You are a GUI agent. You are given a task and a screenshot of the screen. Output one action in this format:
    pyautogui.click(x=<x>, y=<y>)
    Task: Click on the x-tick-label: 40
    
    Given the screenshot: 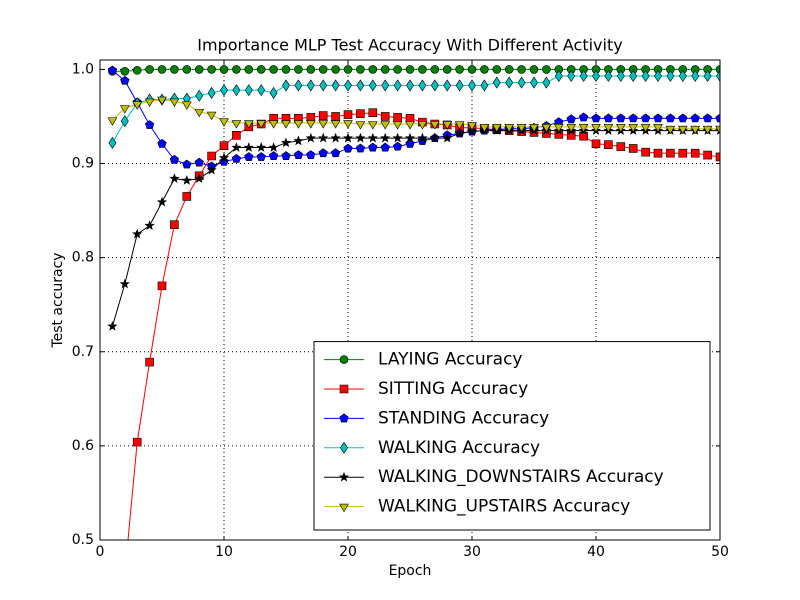 What is the action you would take?
    pyautogui.click(x=596, y=552)
    